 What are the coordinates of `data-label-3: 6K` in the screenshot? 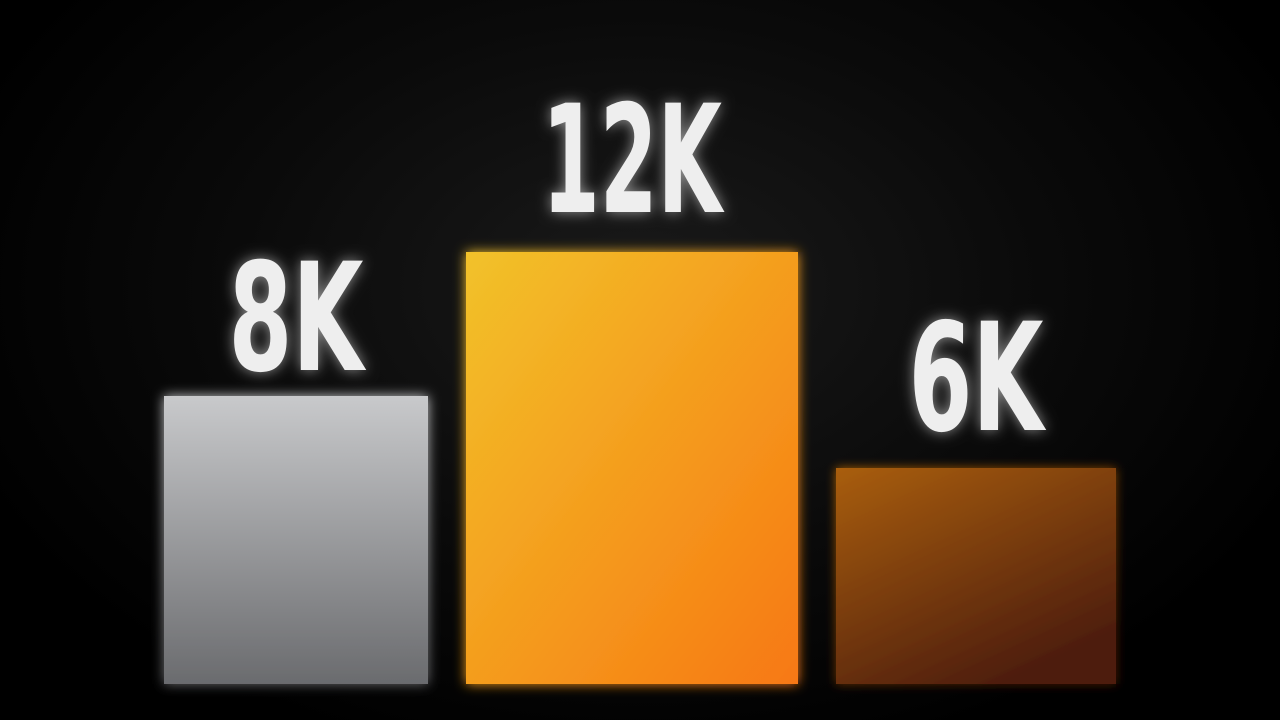 It's located at (978, 379).